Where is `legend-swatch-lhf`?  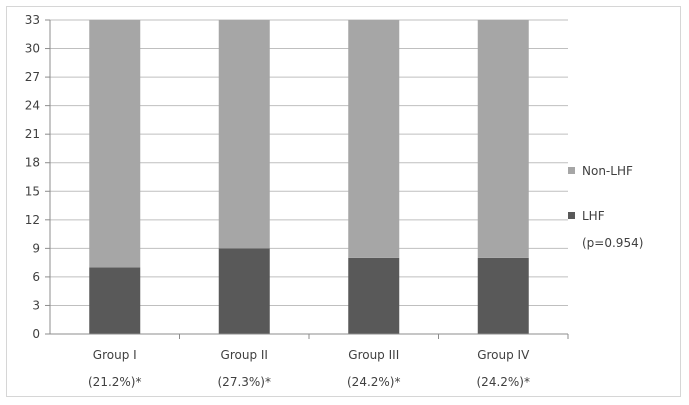 legend-swatch-lhf is located at coordinates (571, 215).